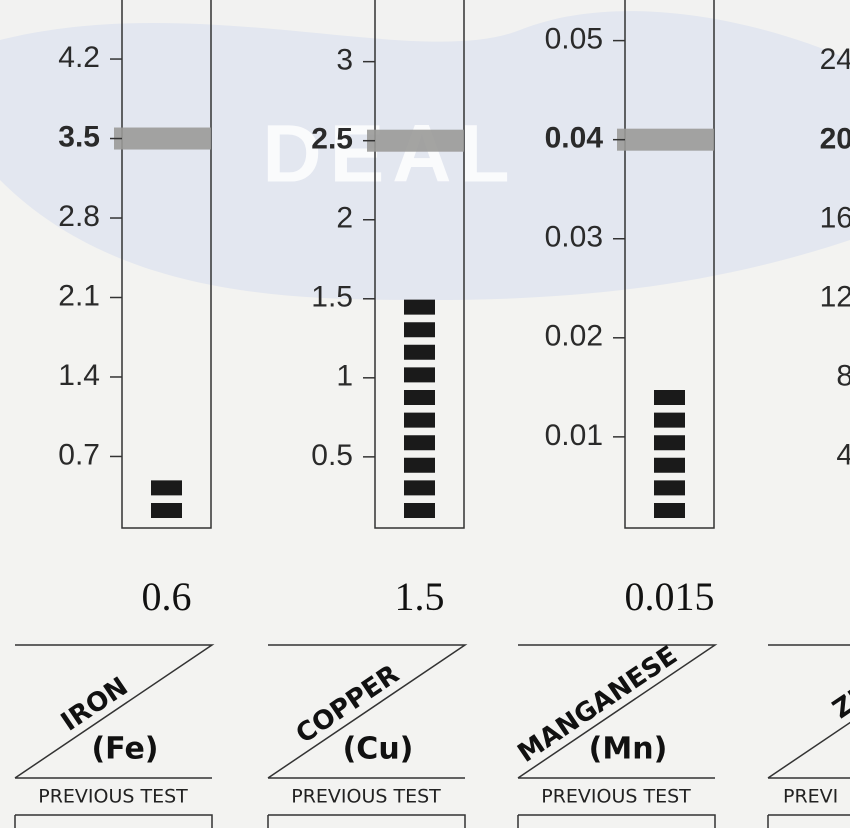 This screenshot has height=828, width=850. What do you see at coordinates (378, 749) in the screenshot?
I see `element-symbol: (Cu)` at bounding box center [378, 749].